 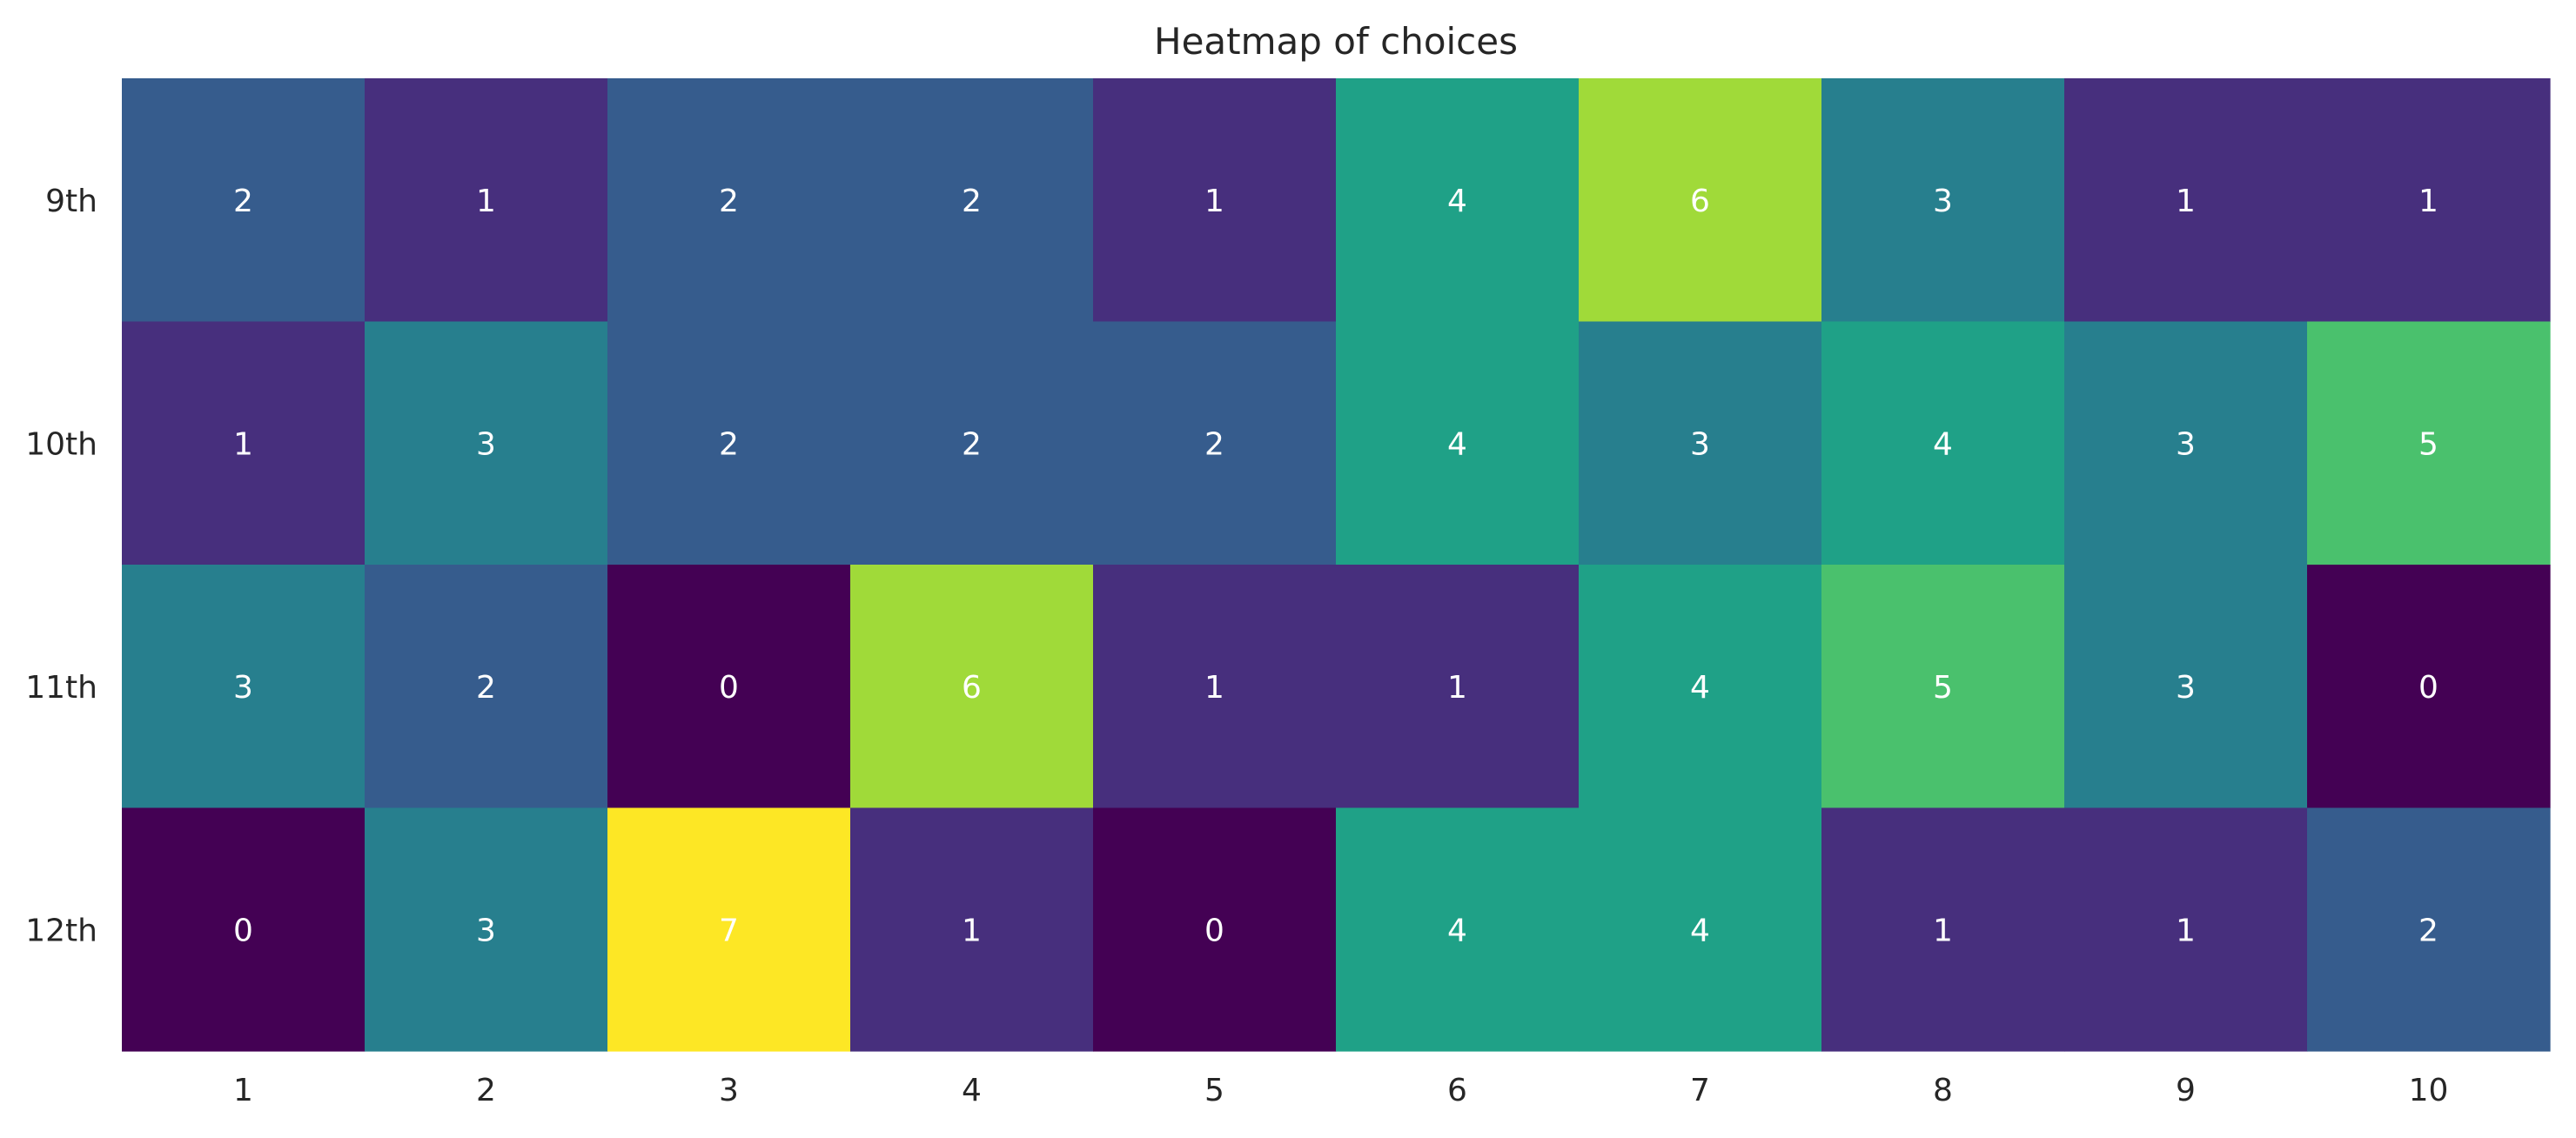 I want to click on x-tick-label: 4, so click(x=972, y=1090).